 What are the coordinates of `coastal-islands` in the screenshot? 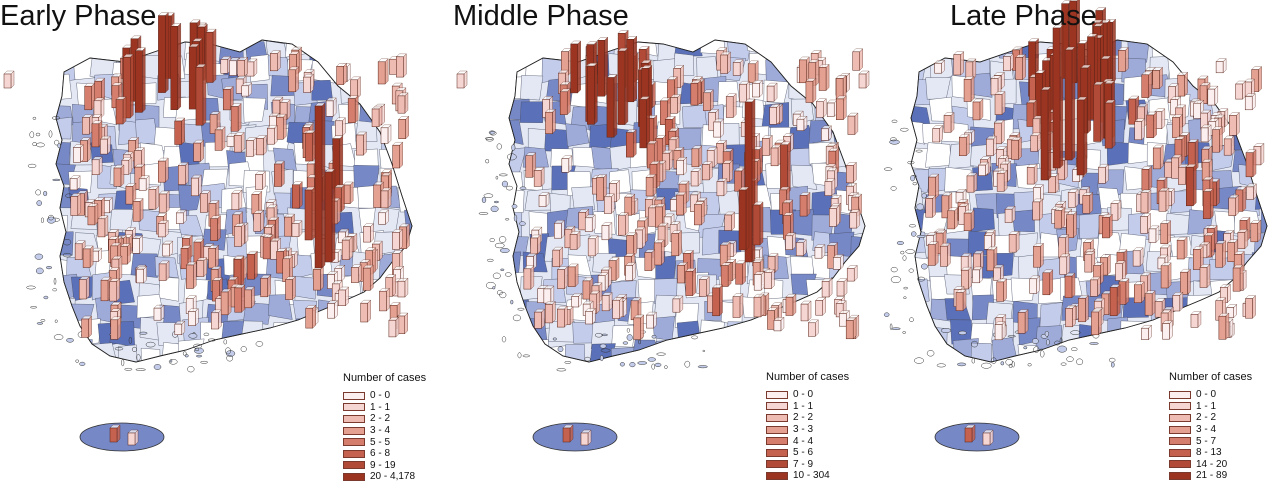 It's located at (999, 244).